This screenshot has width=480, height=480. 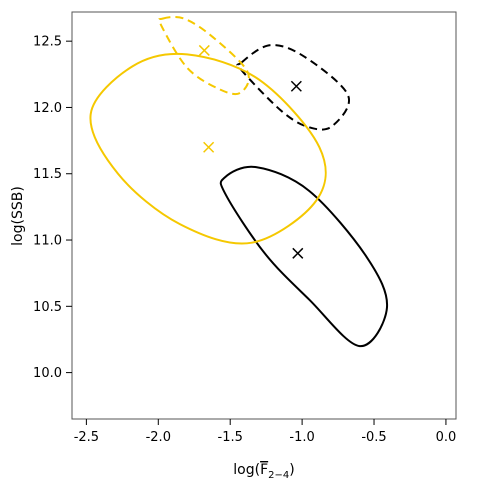 What do you see at coordinates (47, 373) in the screenshot?
I see `y-tick-label: 10.0` at bounding box center [47, 373].